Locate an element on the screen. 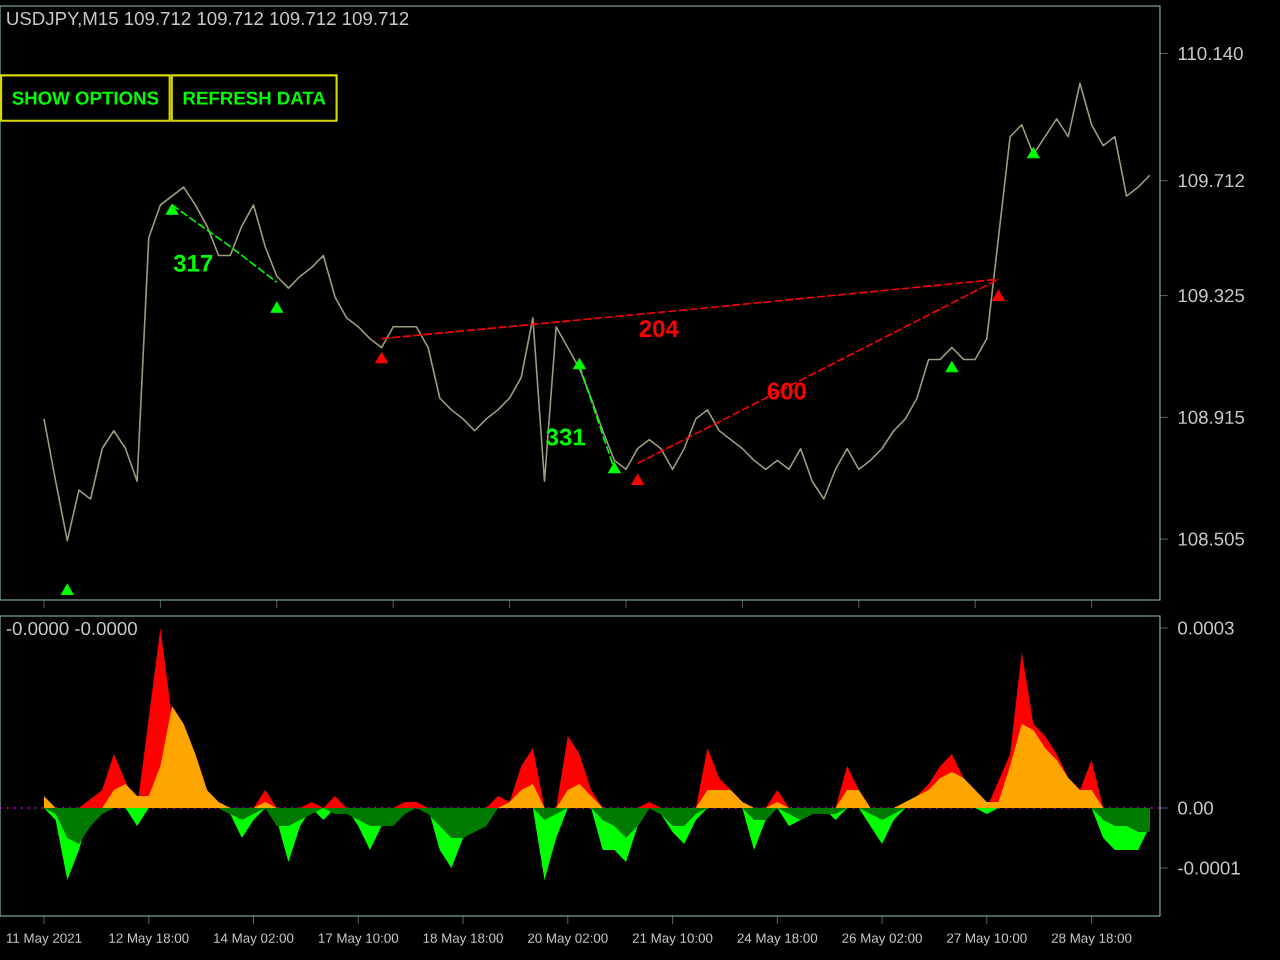 The width and height of the screenshot is (1280, 960). series-label: 317 is located at coordinates (193, 263).